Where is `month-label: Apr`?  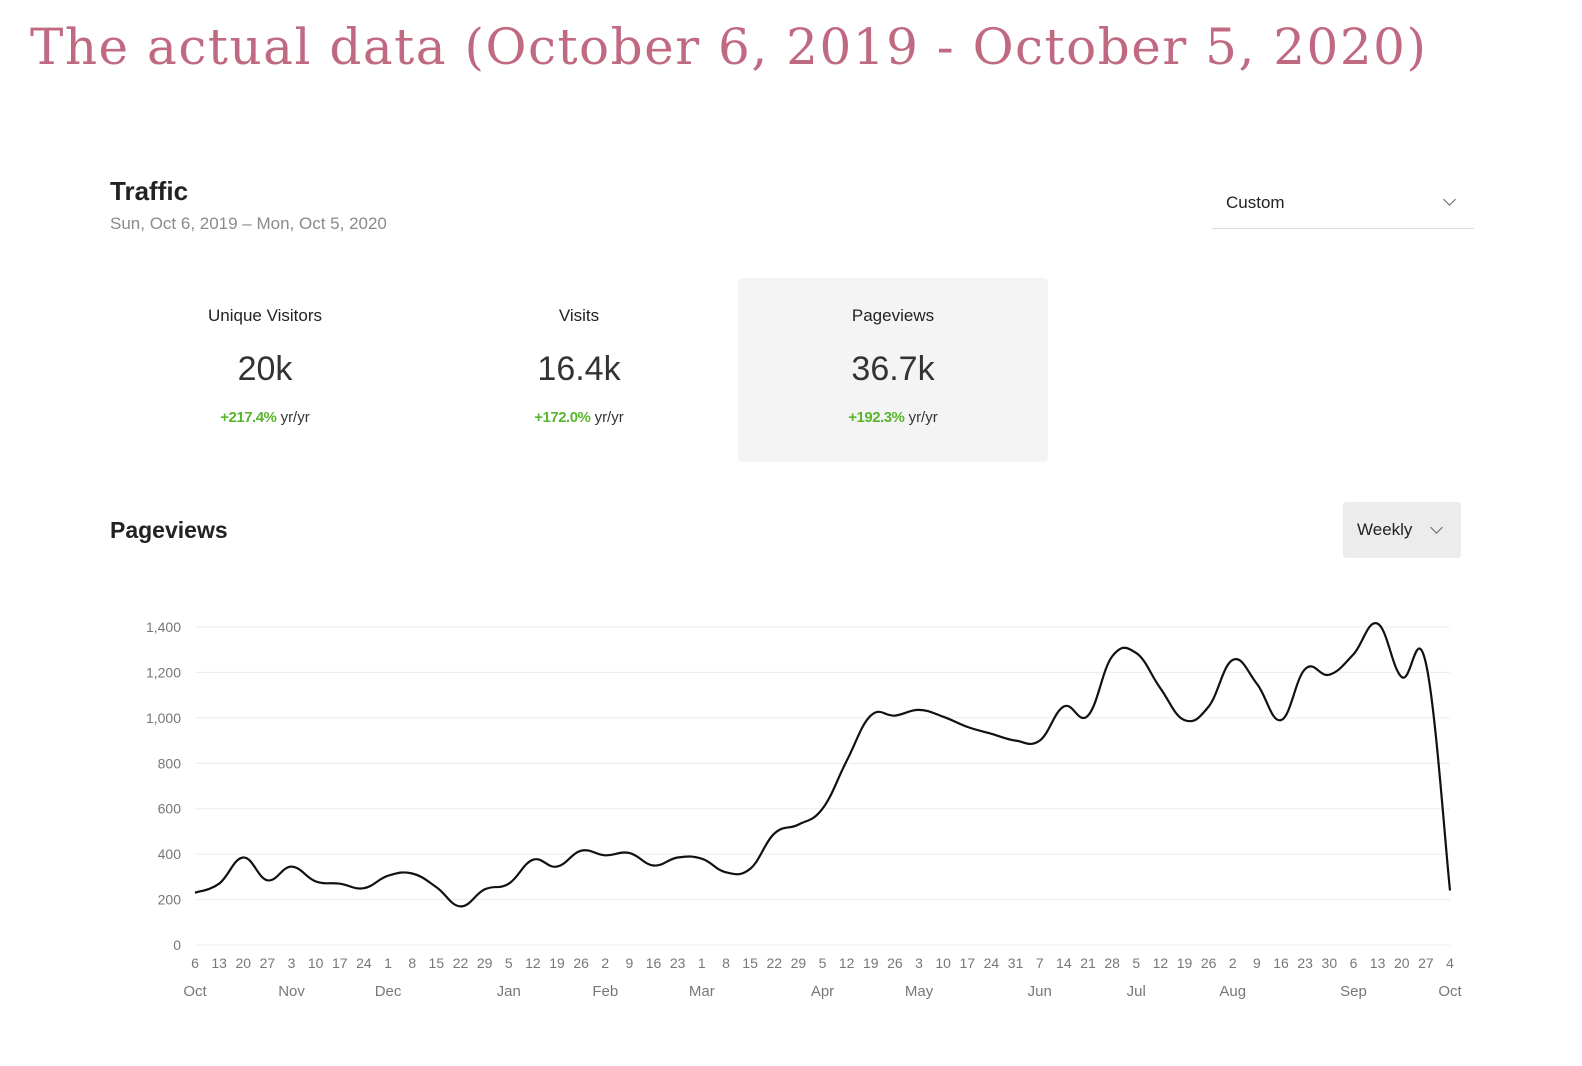
month-label: Apr is located at coordinates (822, 991).